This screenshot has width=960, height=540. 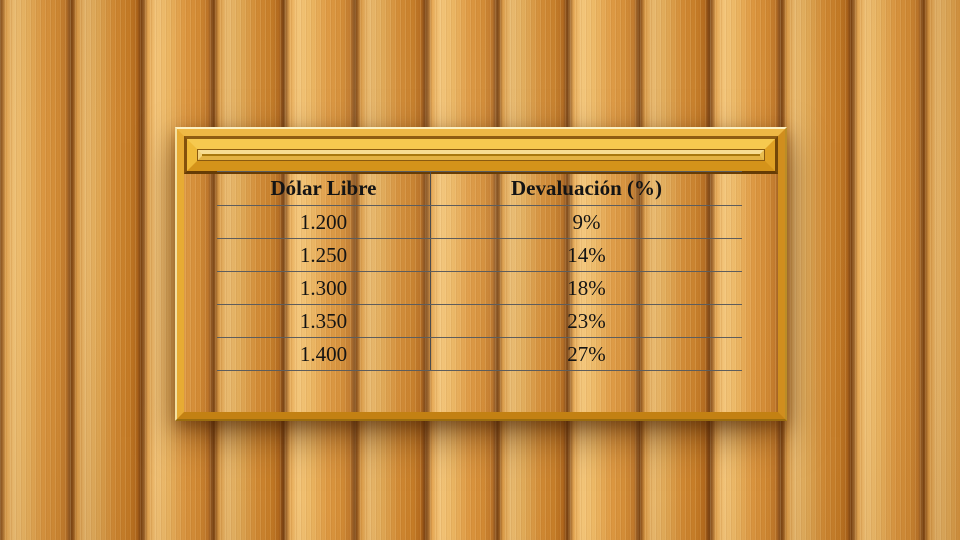 I want to click on table-row: 1.400 27%, so click(x=479, y=354).